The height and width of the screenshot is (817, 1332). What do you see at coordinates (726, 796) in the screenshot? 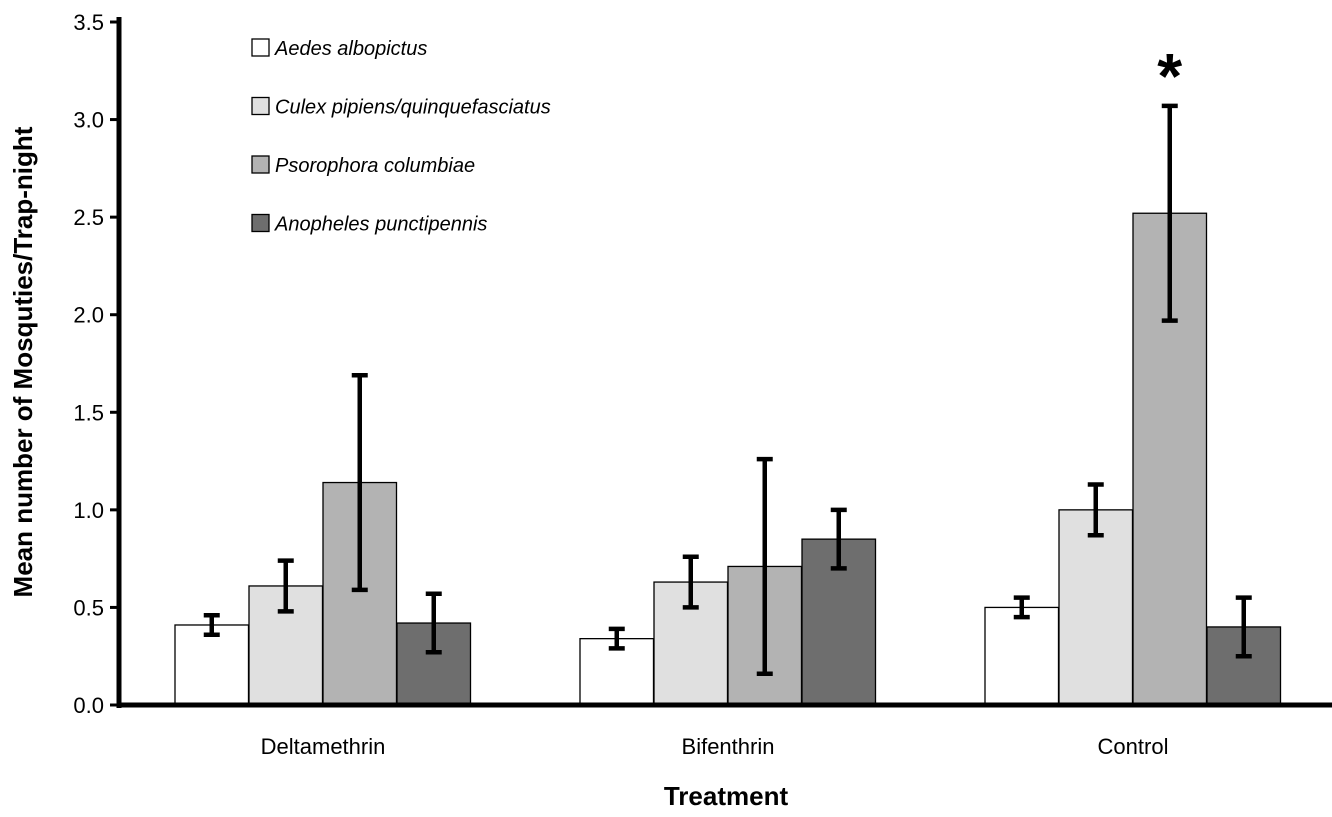
I see `x-axis-title: Treatment` at bounding box center [726, 796].